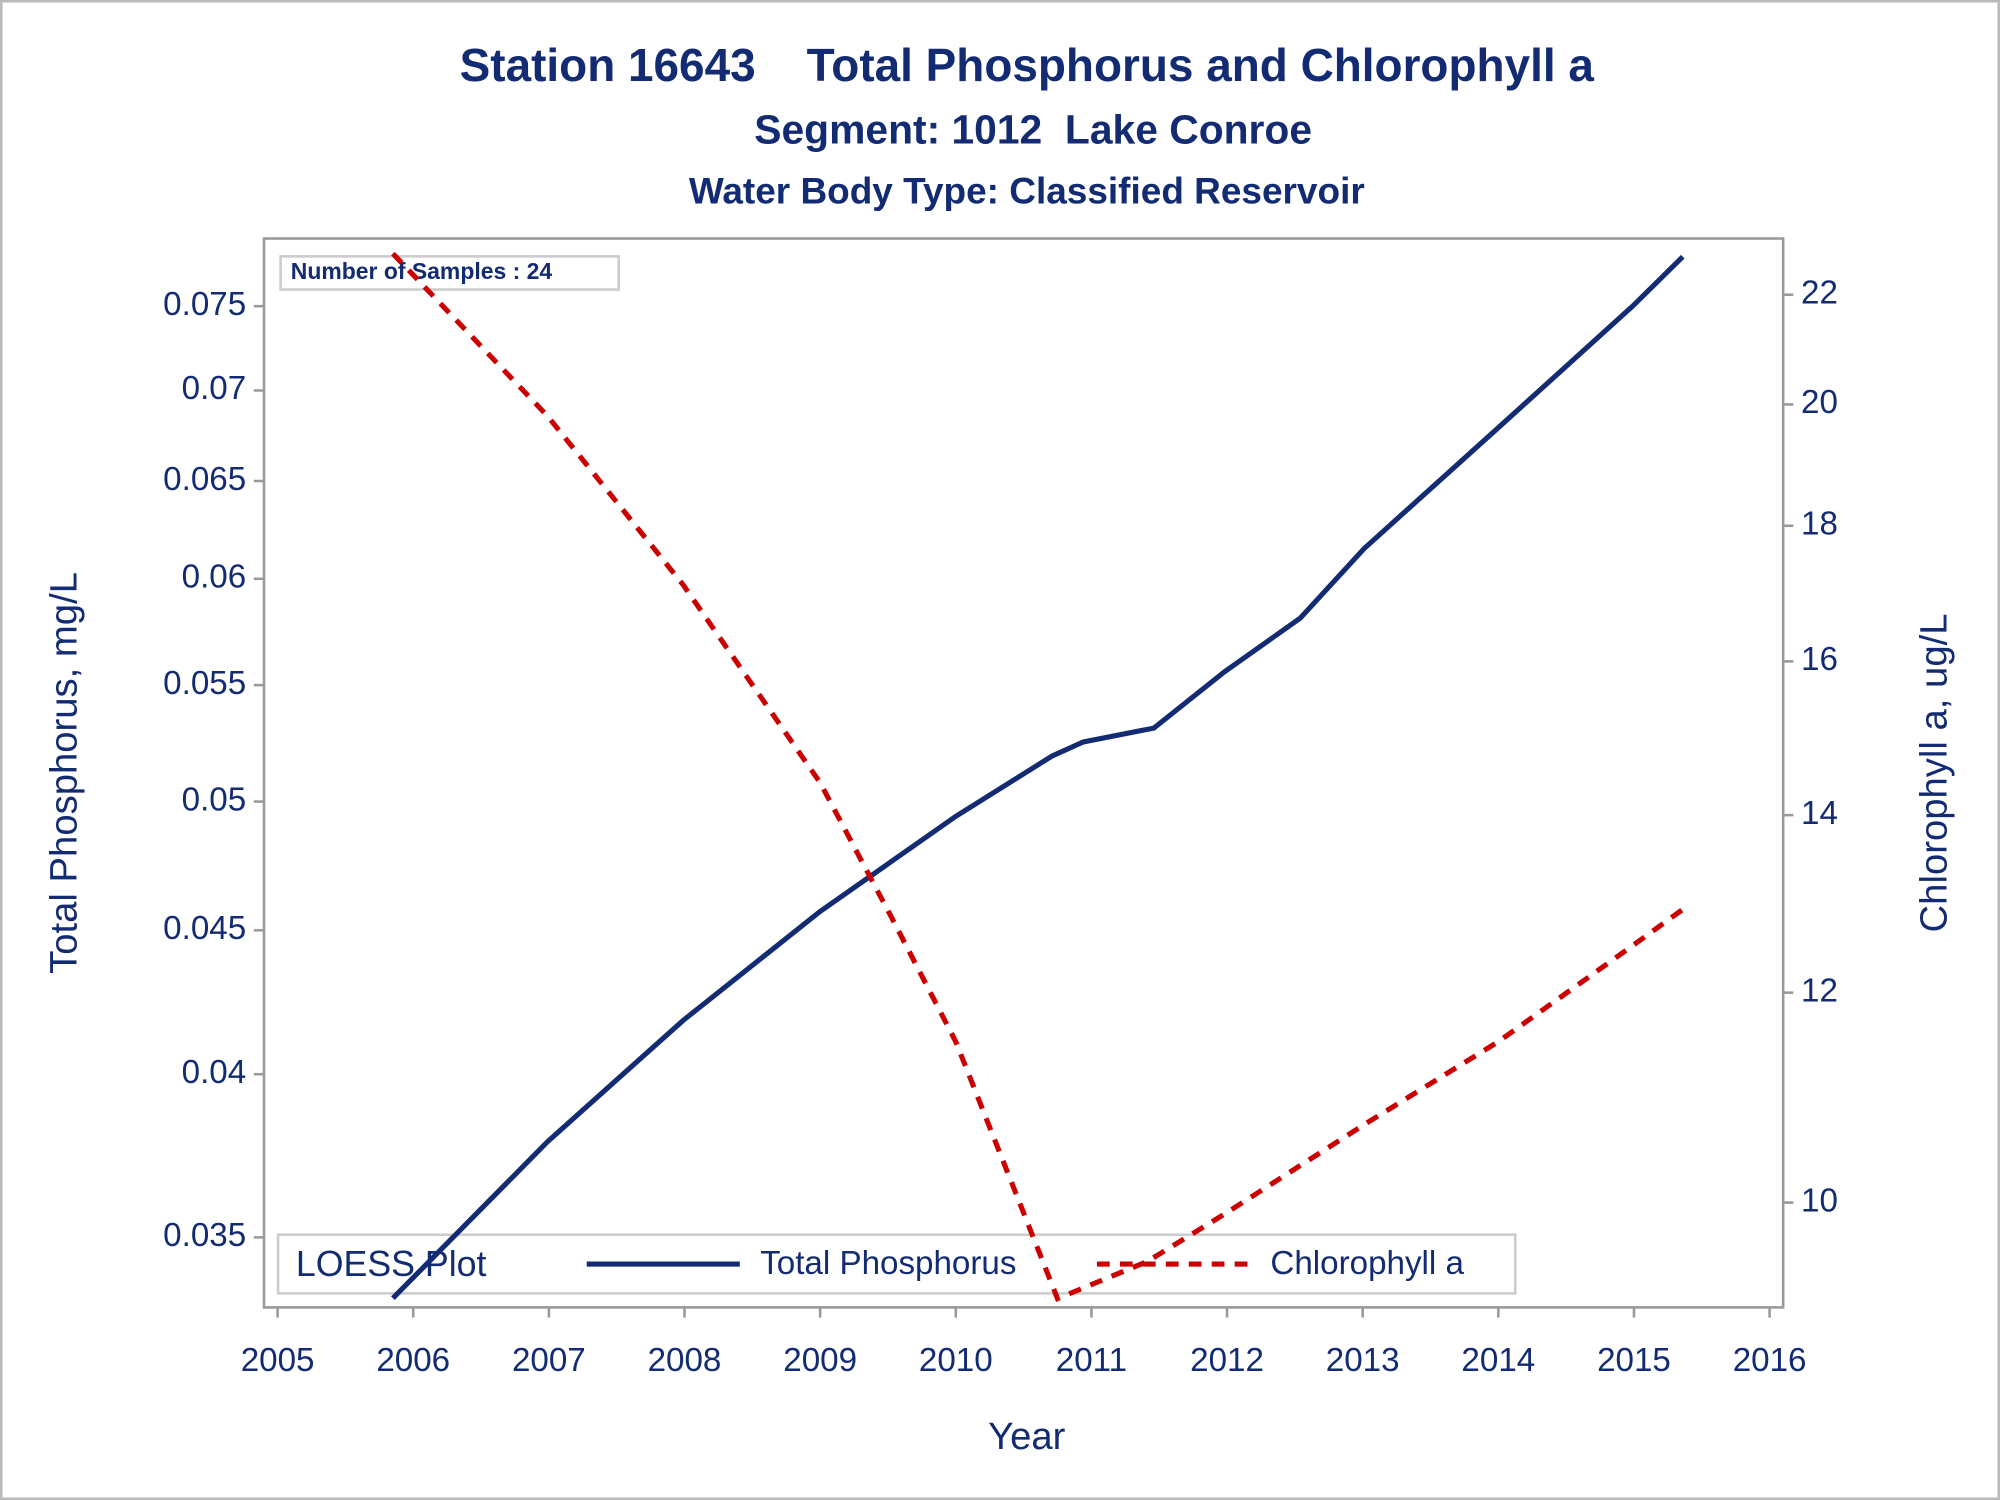  Describe the element at coordinates (1634, 1360) in the screenshot. I see `x-tick-label: 2015` at that location.